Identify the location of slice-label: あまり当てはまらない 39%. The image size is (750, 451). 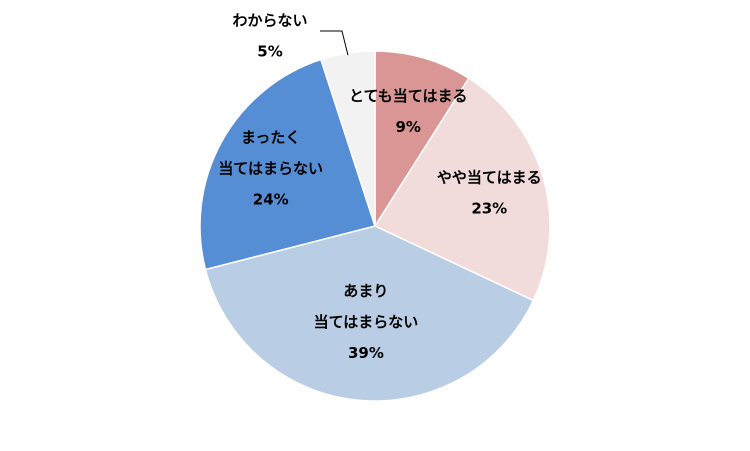
(366, 321).